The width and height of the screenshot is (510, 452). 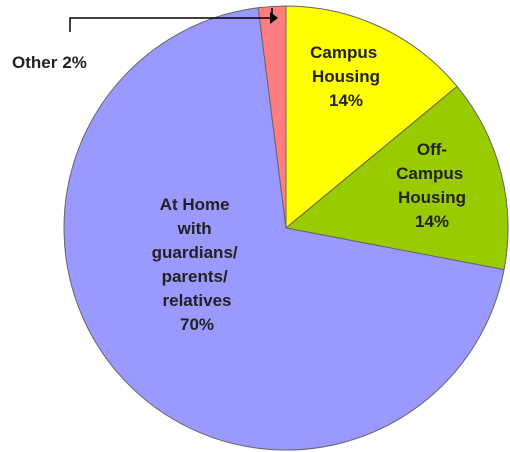 What do you see at coordinates (274, 18) in the screenshot?
I see `leader-arrow` at bounding box center [274, 18].